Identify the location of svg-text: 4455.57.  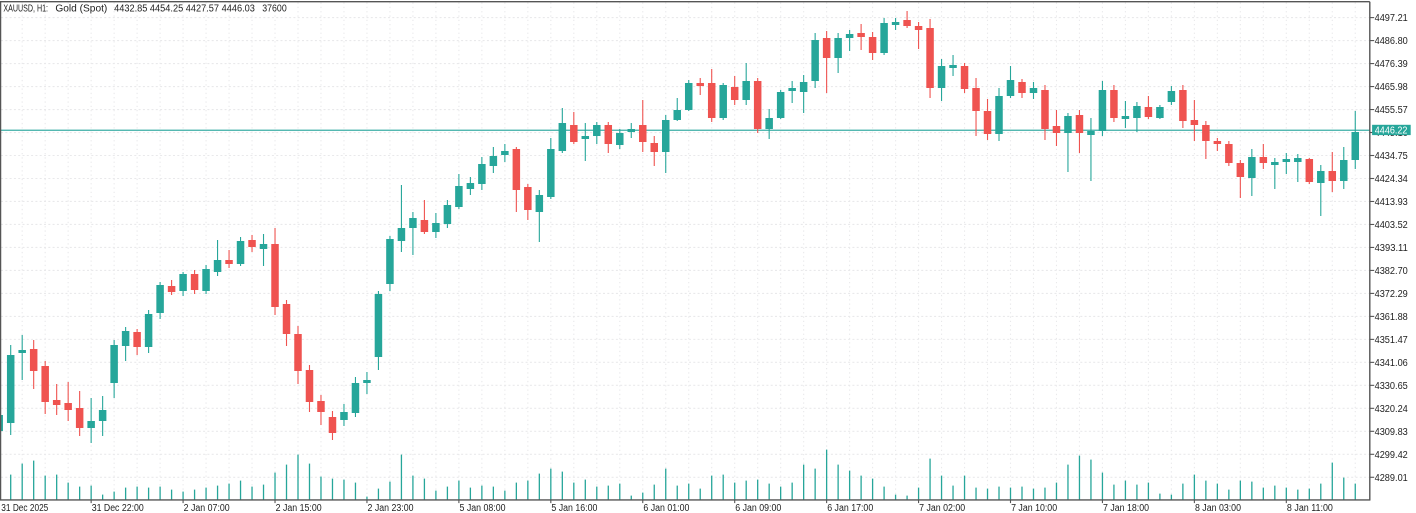
(1392, 110).